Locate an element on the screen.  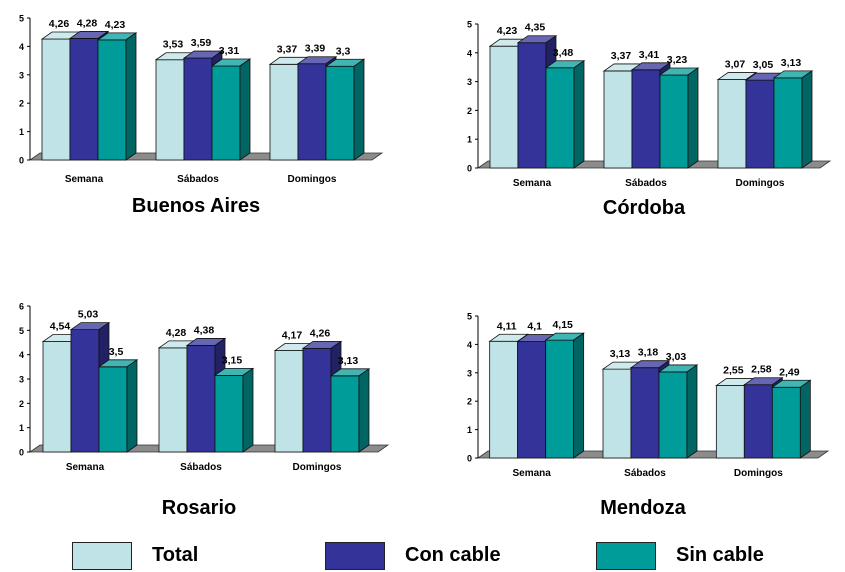
data-label-total-1: 4,28 is located at coordinates (176, 333).